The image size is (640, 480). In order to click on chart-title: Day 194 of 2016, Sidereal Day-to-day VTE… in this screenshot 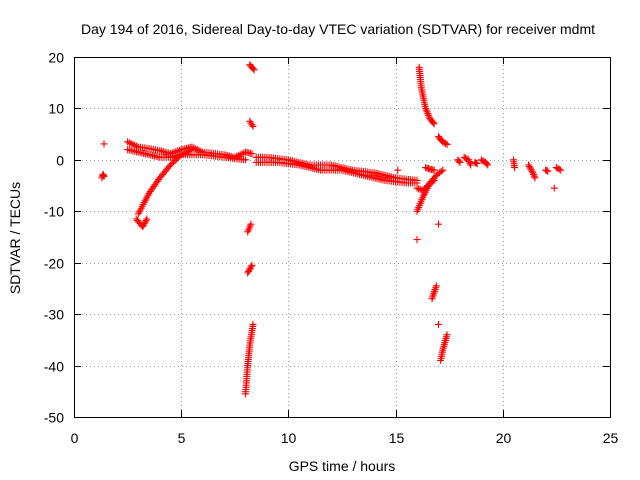, I will do `click(338, 29)`.